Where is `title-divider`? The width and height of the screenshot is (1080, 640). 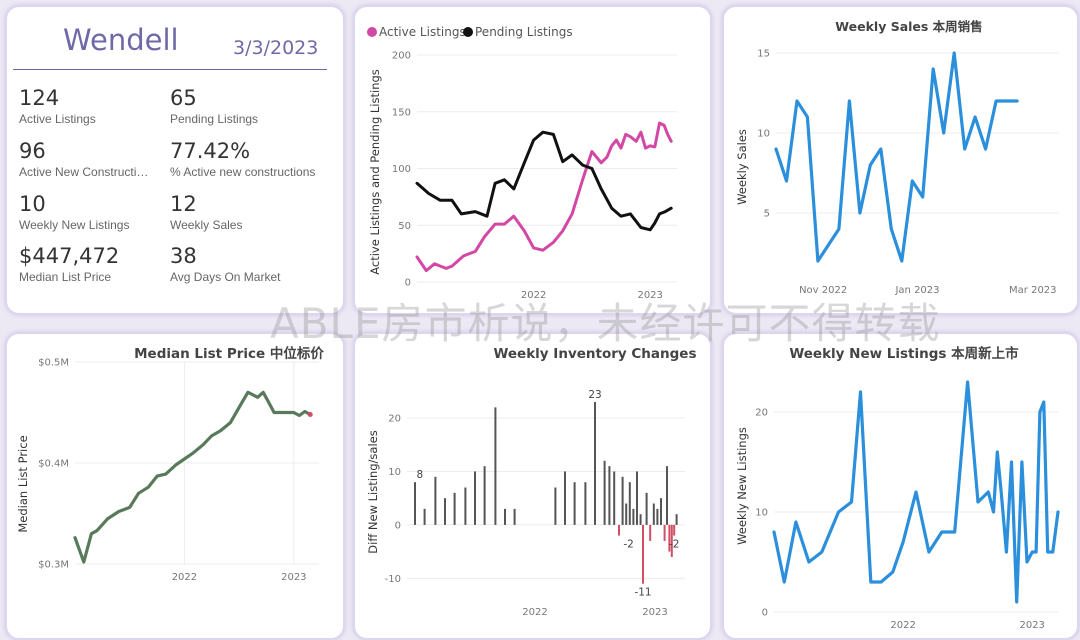
title-divider is located at coordinates (170, 69).